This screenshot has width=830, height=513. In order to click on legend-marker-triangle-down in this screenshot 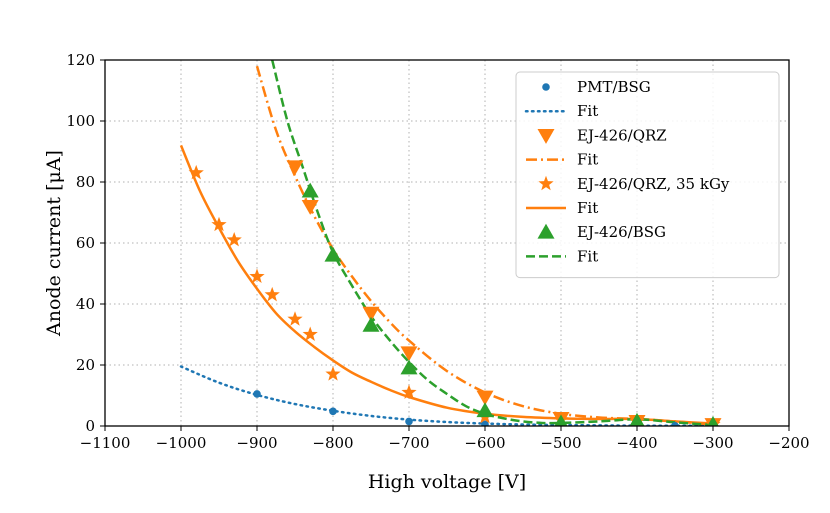, I will do `click(546, 136)`.